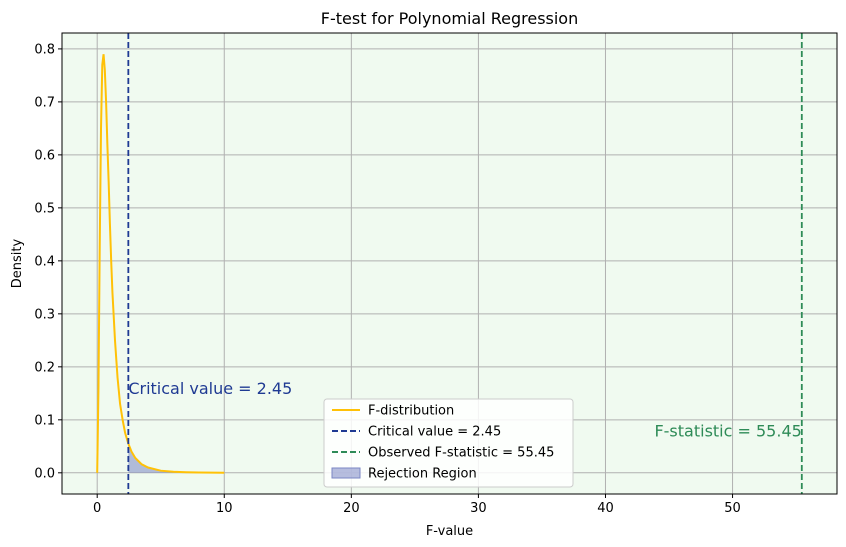 Image resolution: width=846 pixels, height=547 pixels. I want to click on x-tick-label: 40, so click(605, 508).